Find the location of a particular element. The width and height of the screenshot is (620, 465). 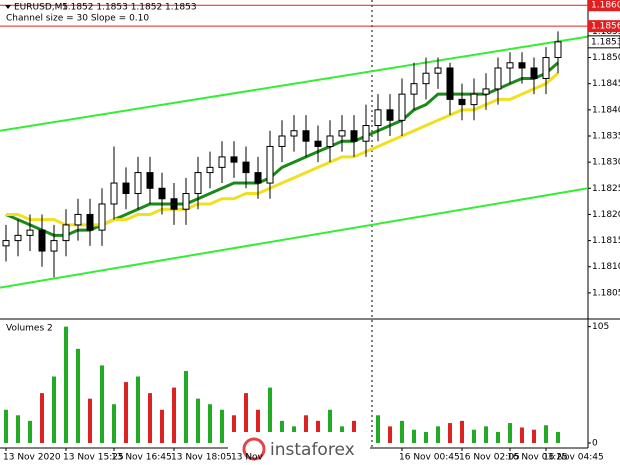

x-tick-label: 16 Nov 03:25 is located at coordinates (537, 458).